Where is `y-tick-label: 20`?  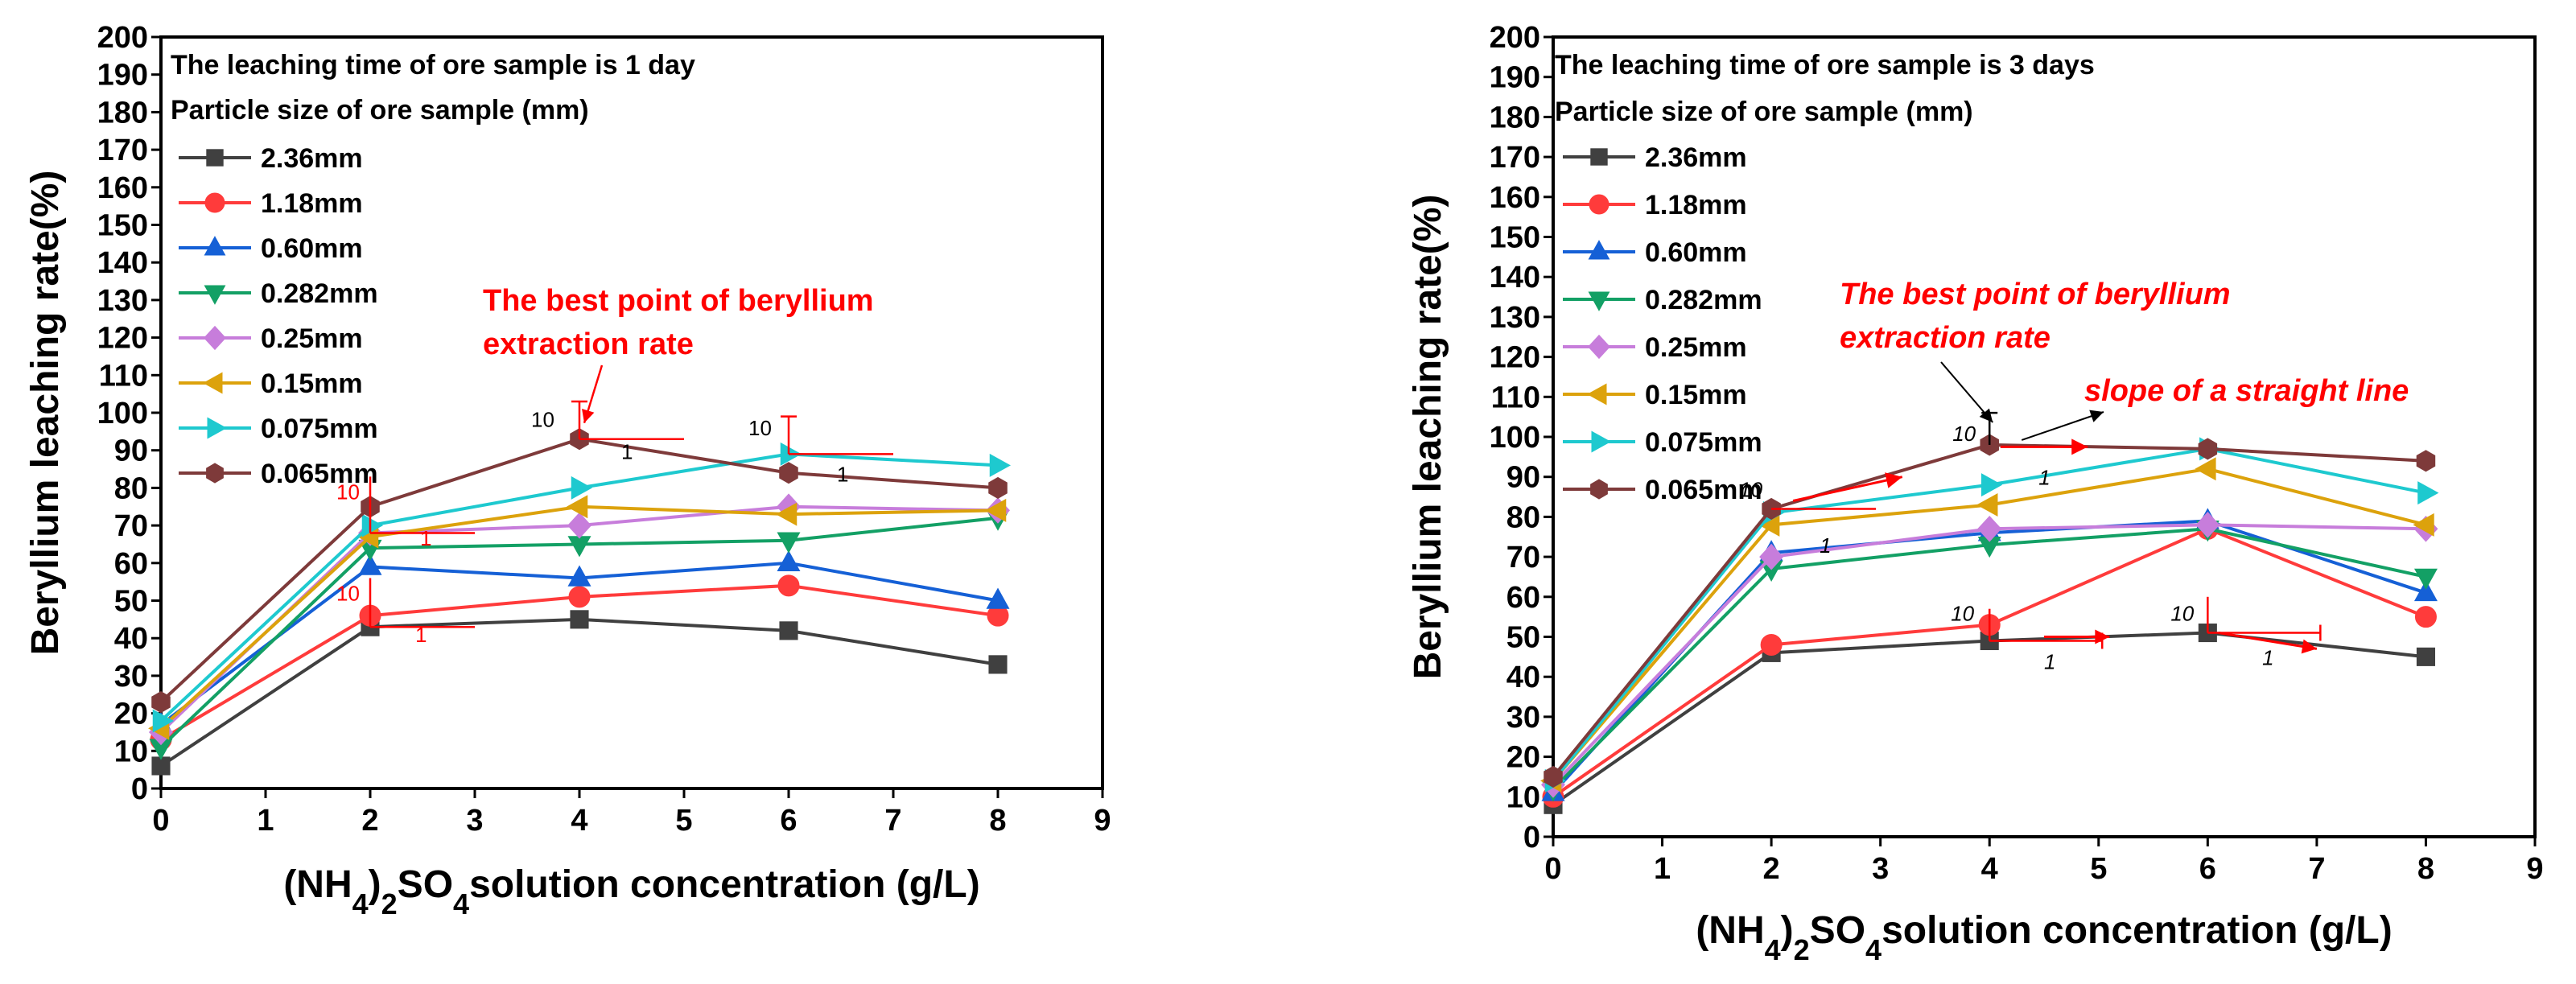 y-tick-label: 20 is located at coordinates (1523, 758).